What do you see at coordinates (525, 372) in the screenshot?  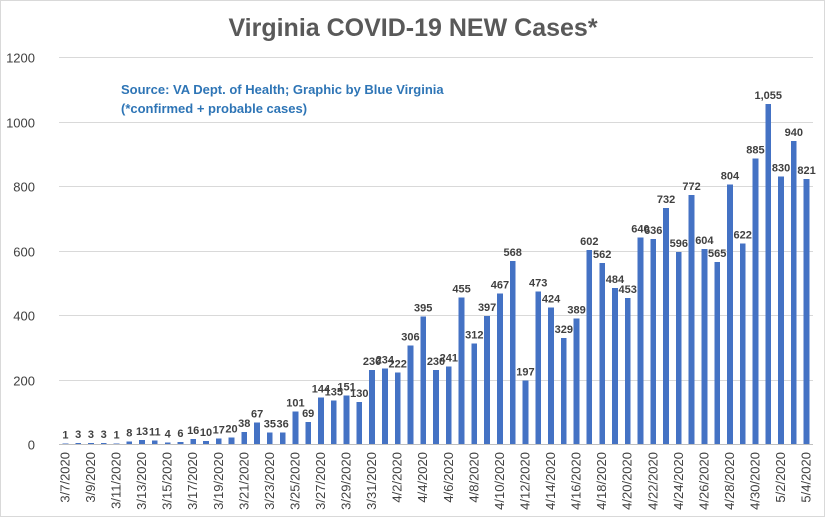 I see `data-label: 197` at bounding box center [525, 372].